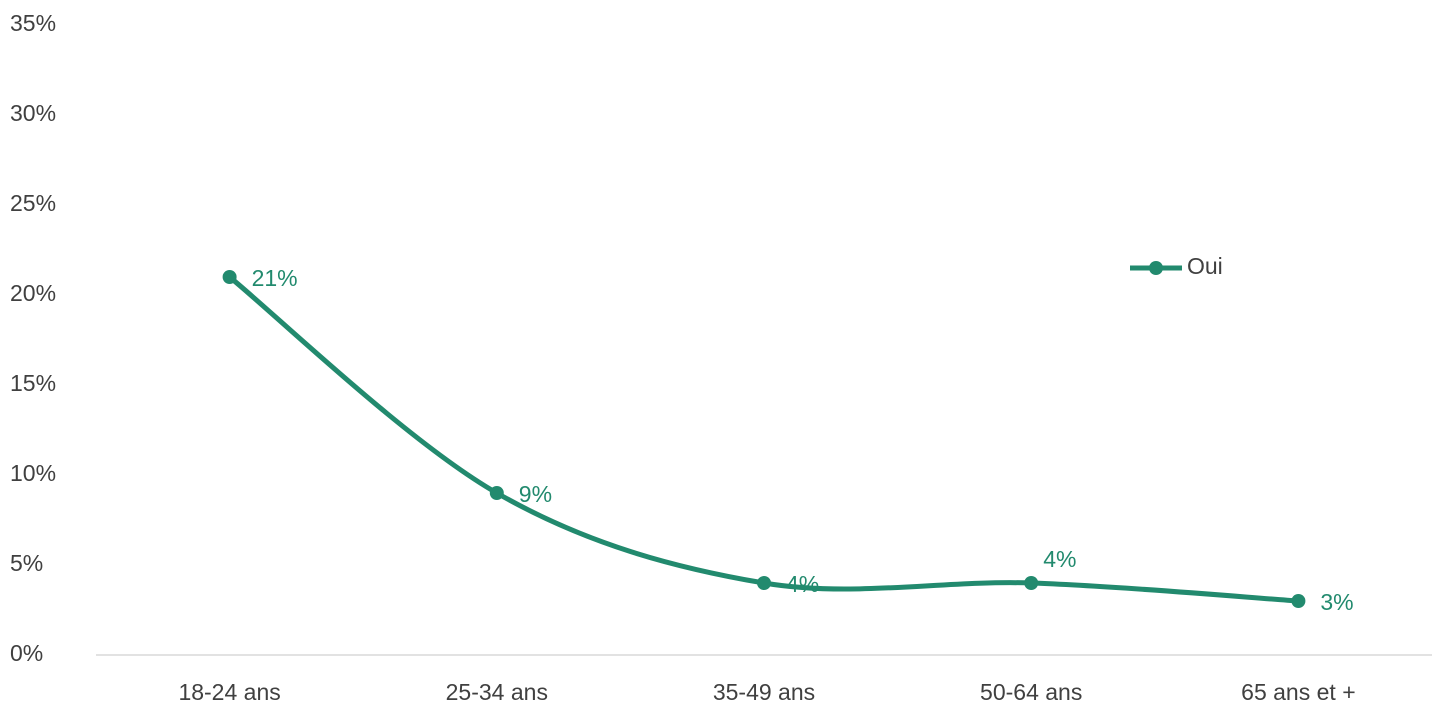  Describe the element at coordinates (33, 473) in the screenshot. I see `y-tick-label: 10%` at that location.